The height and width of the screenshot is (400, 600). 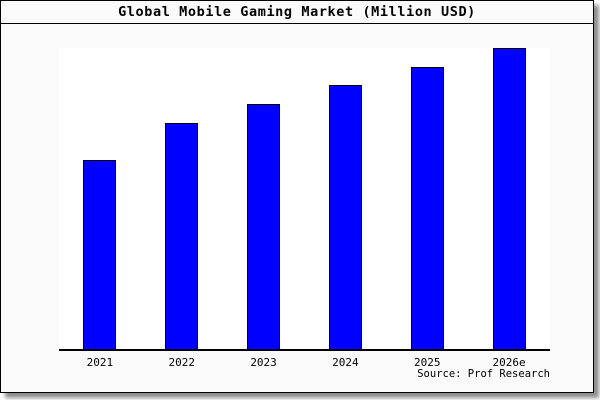 What do you see at coordinates (264, 226) in the screenshot?
I see `bar-2023` at bounding box center [264, 226].